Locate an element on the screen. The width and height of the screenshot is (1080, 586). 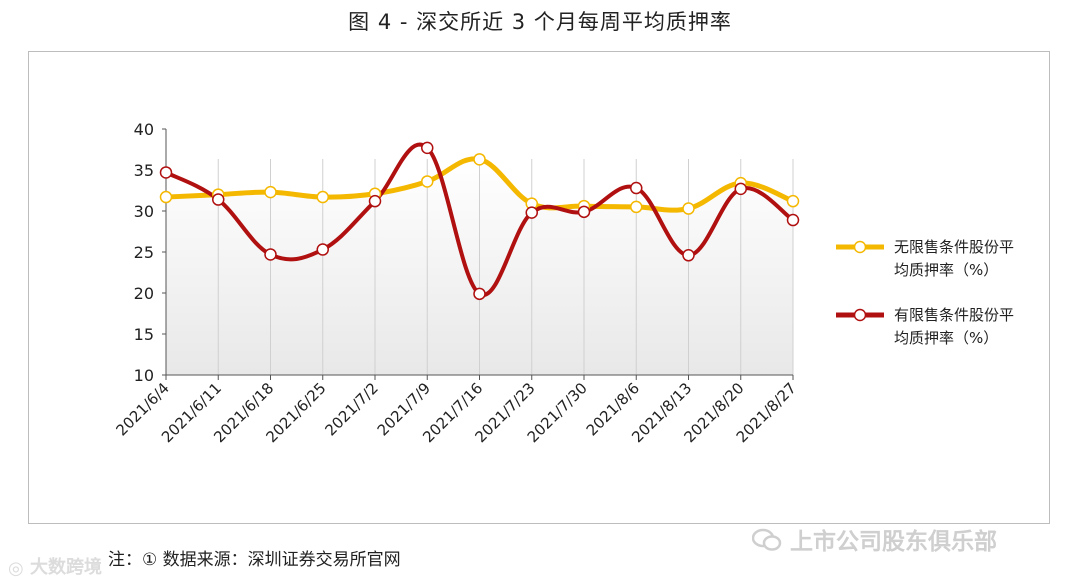
y-tick-label: 30 is located at coordinates (144, 211).